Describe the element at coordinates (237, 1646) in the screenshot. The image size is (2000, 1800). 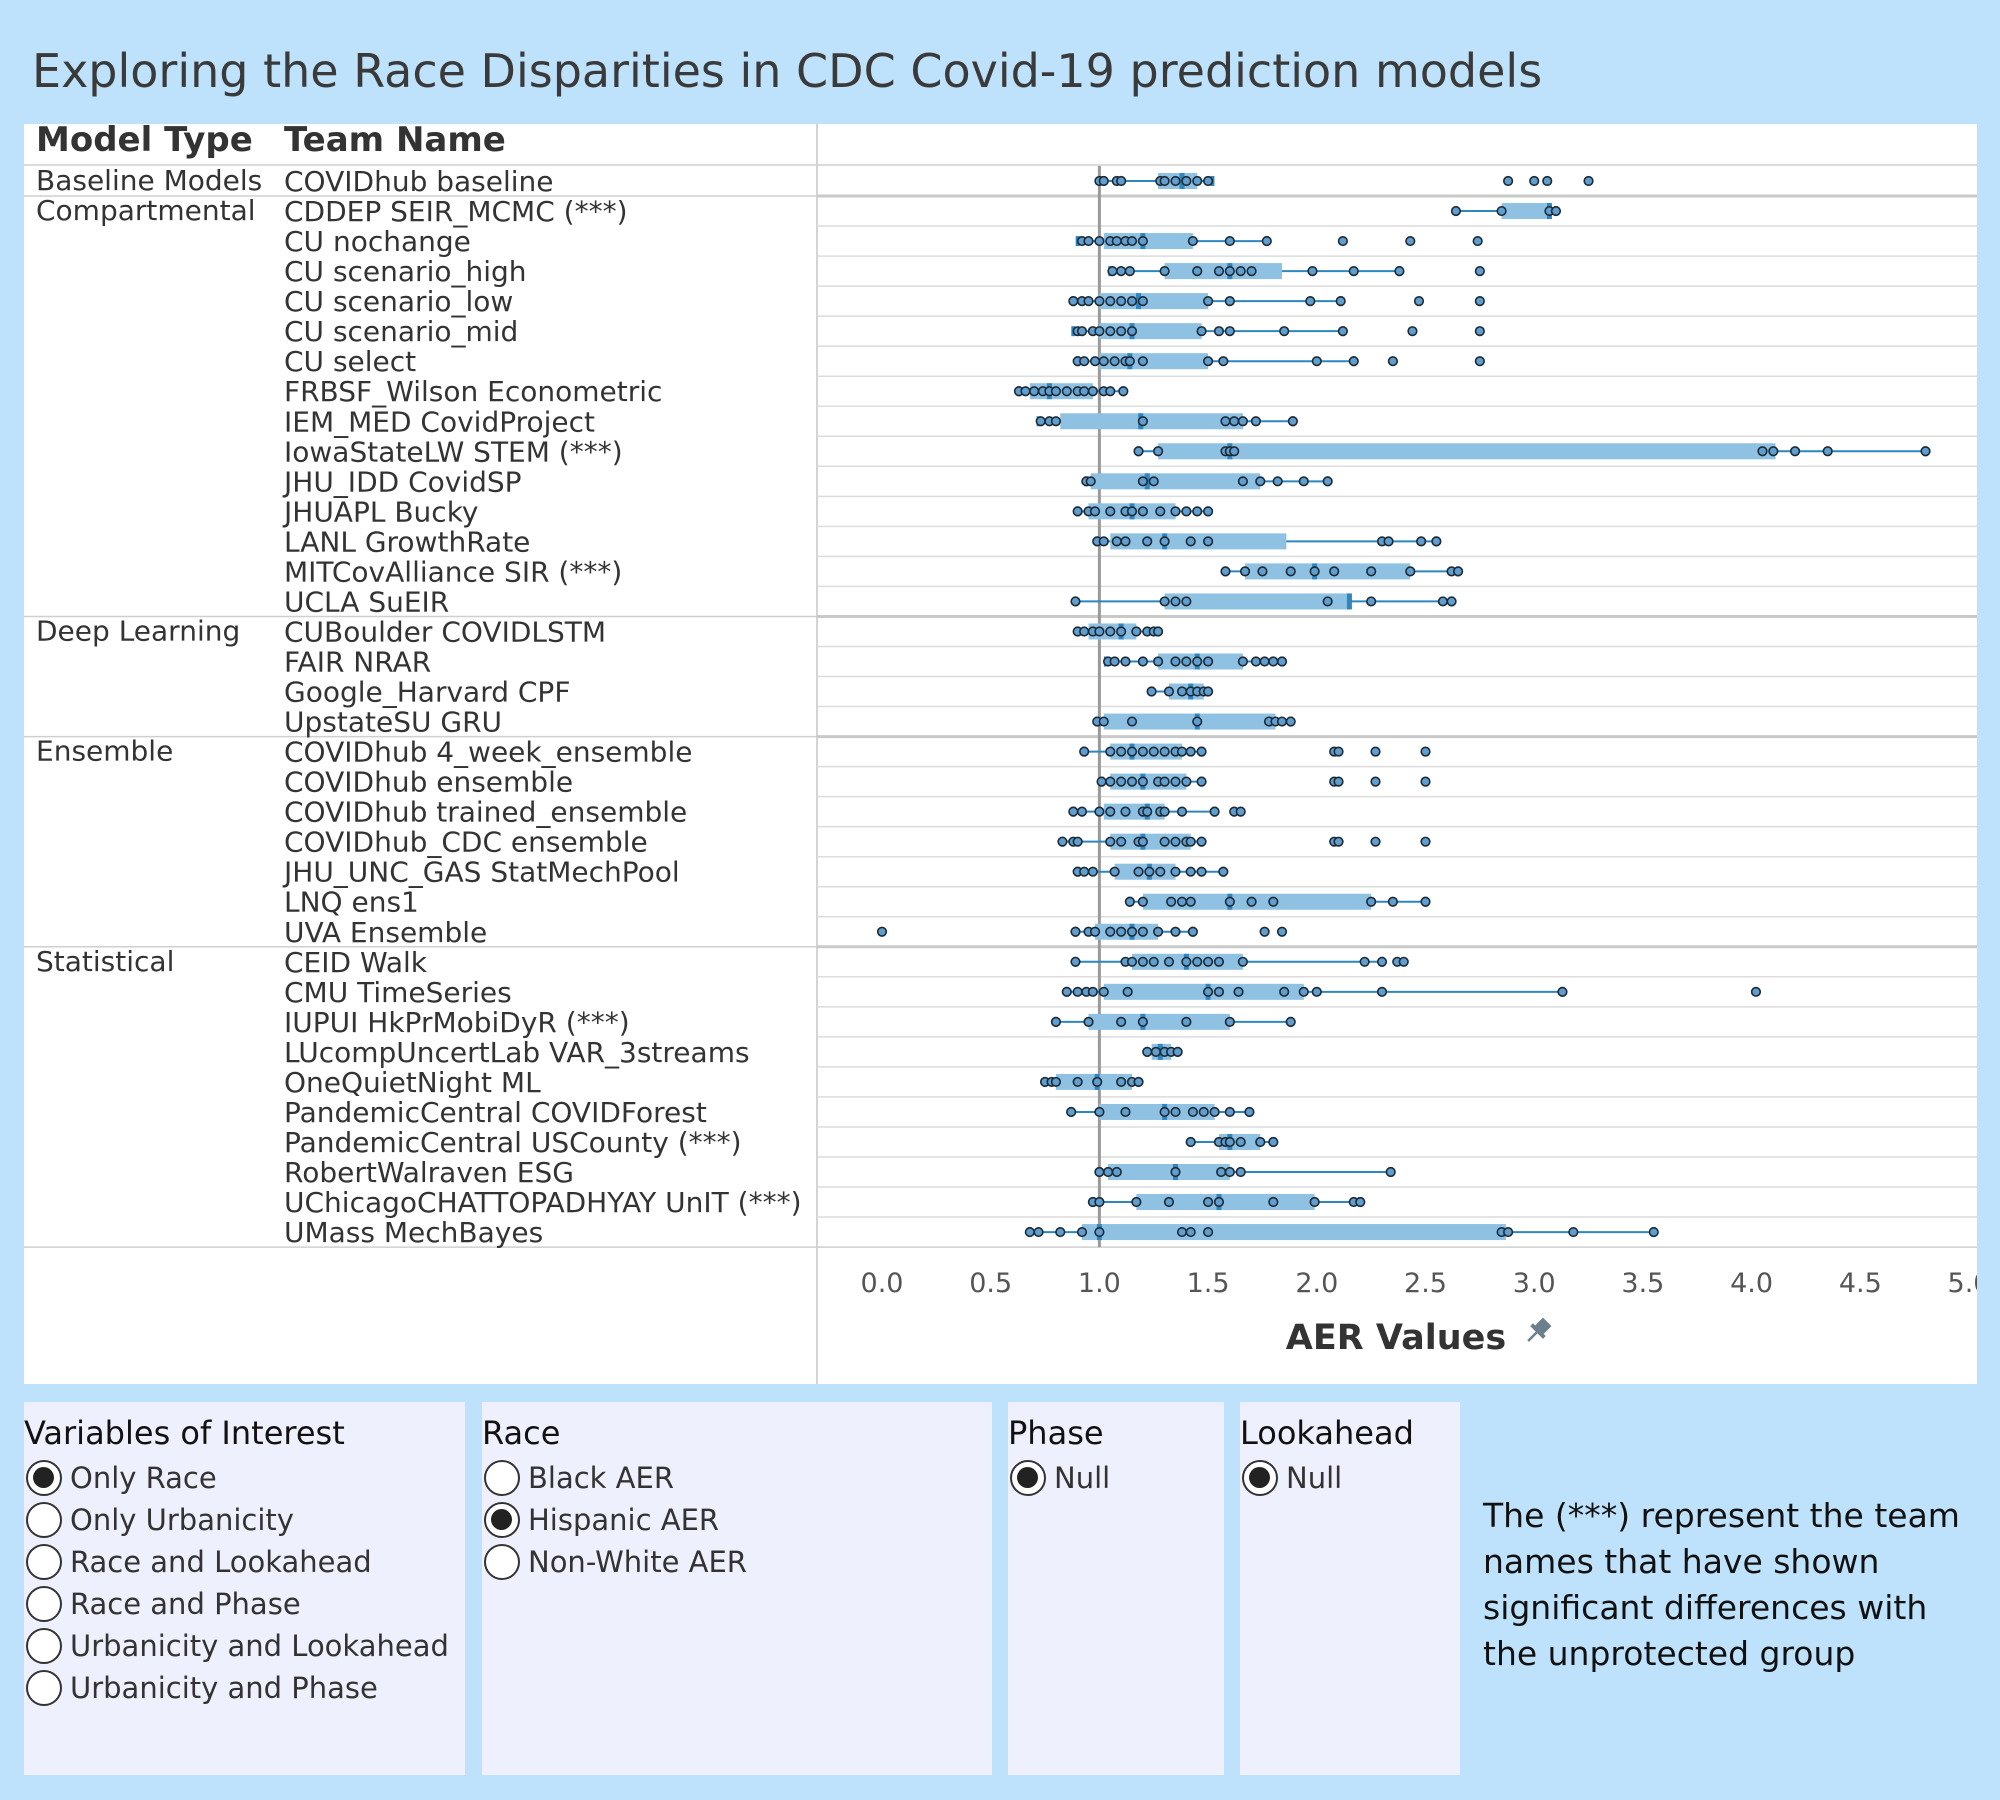
I see `radio-option: Urbanicity and Lookahead` at that location.